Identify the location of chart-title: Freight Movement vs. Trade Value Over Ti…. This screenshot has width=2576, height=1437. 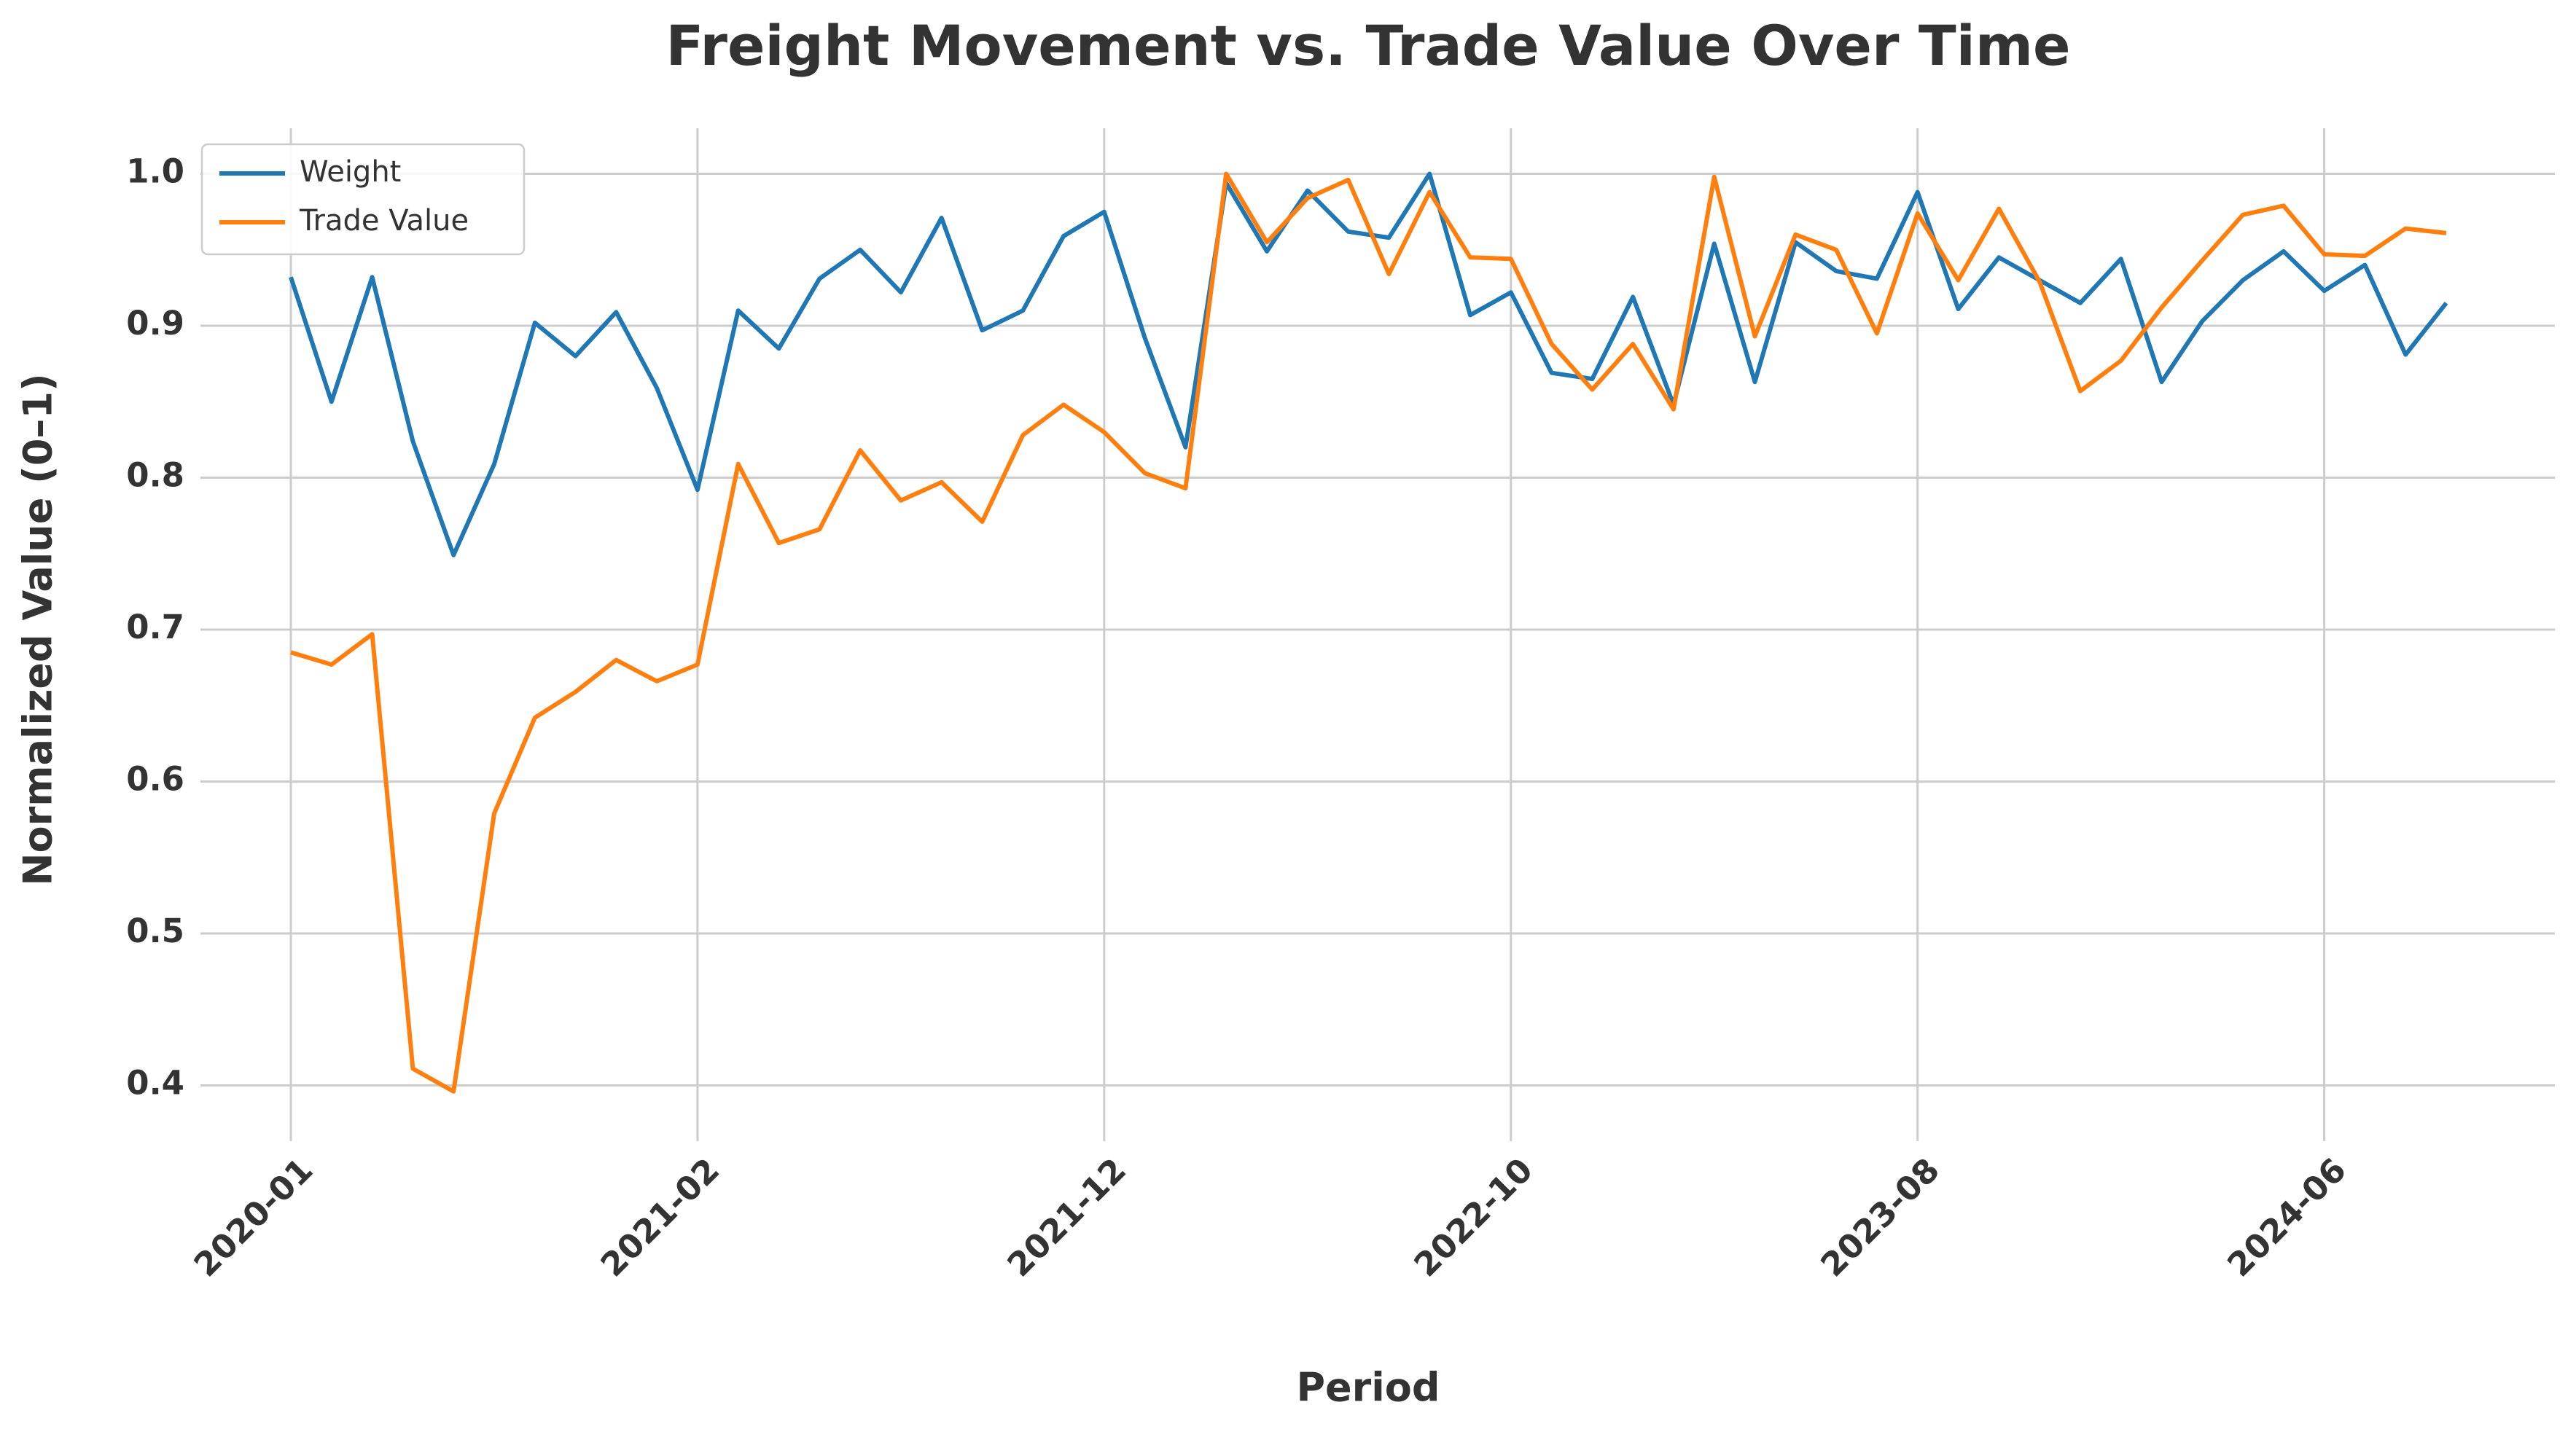
(1368, 45).